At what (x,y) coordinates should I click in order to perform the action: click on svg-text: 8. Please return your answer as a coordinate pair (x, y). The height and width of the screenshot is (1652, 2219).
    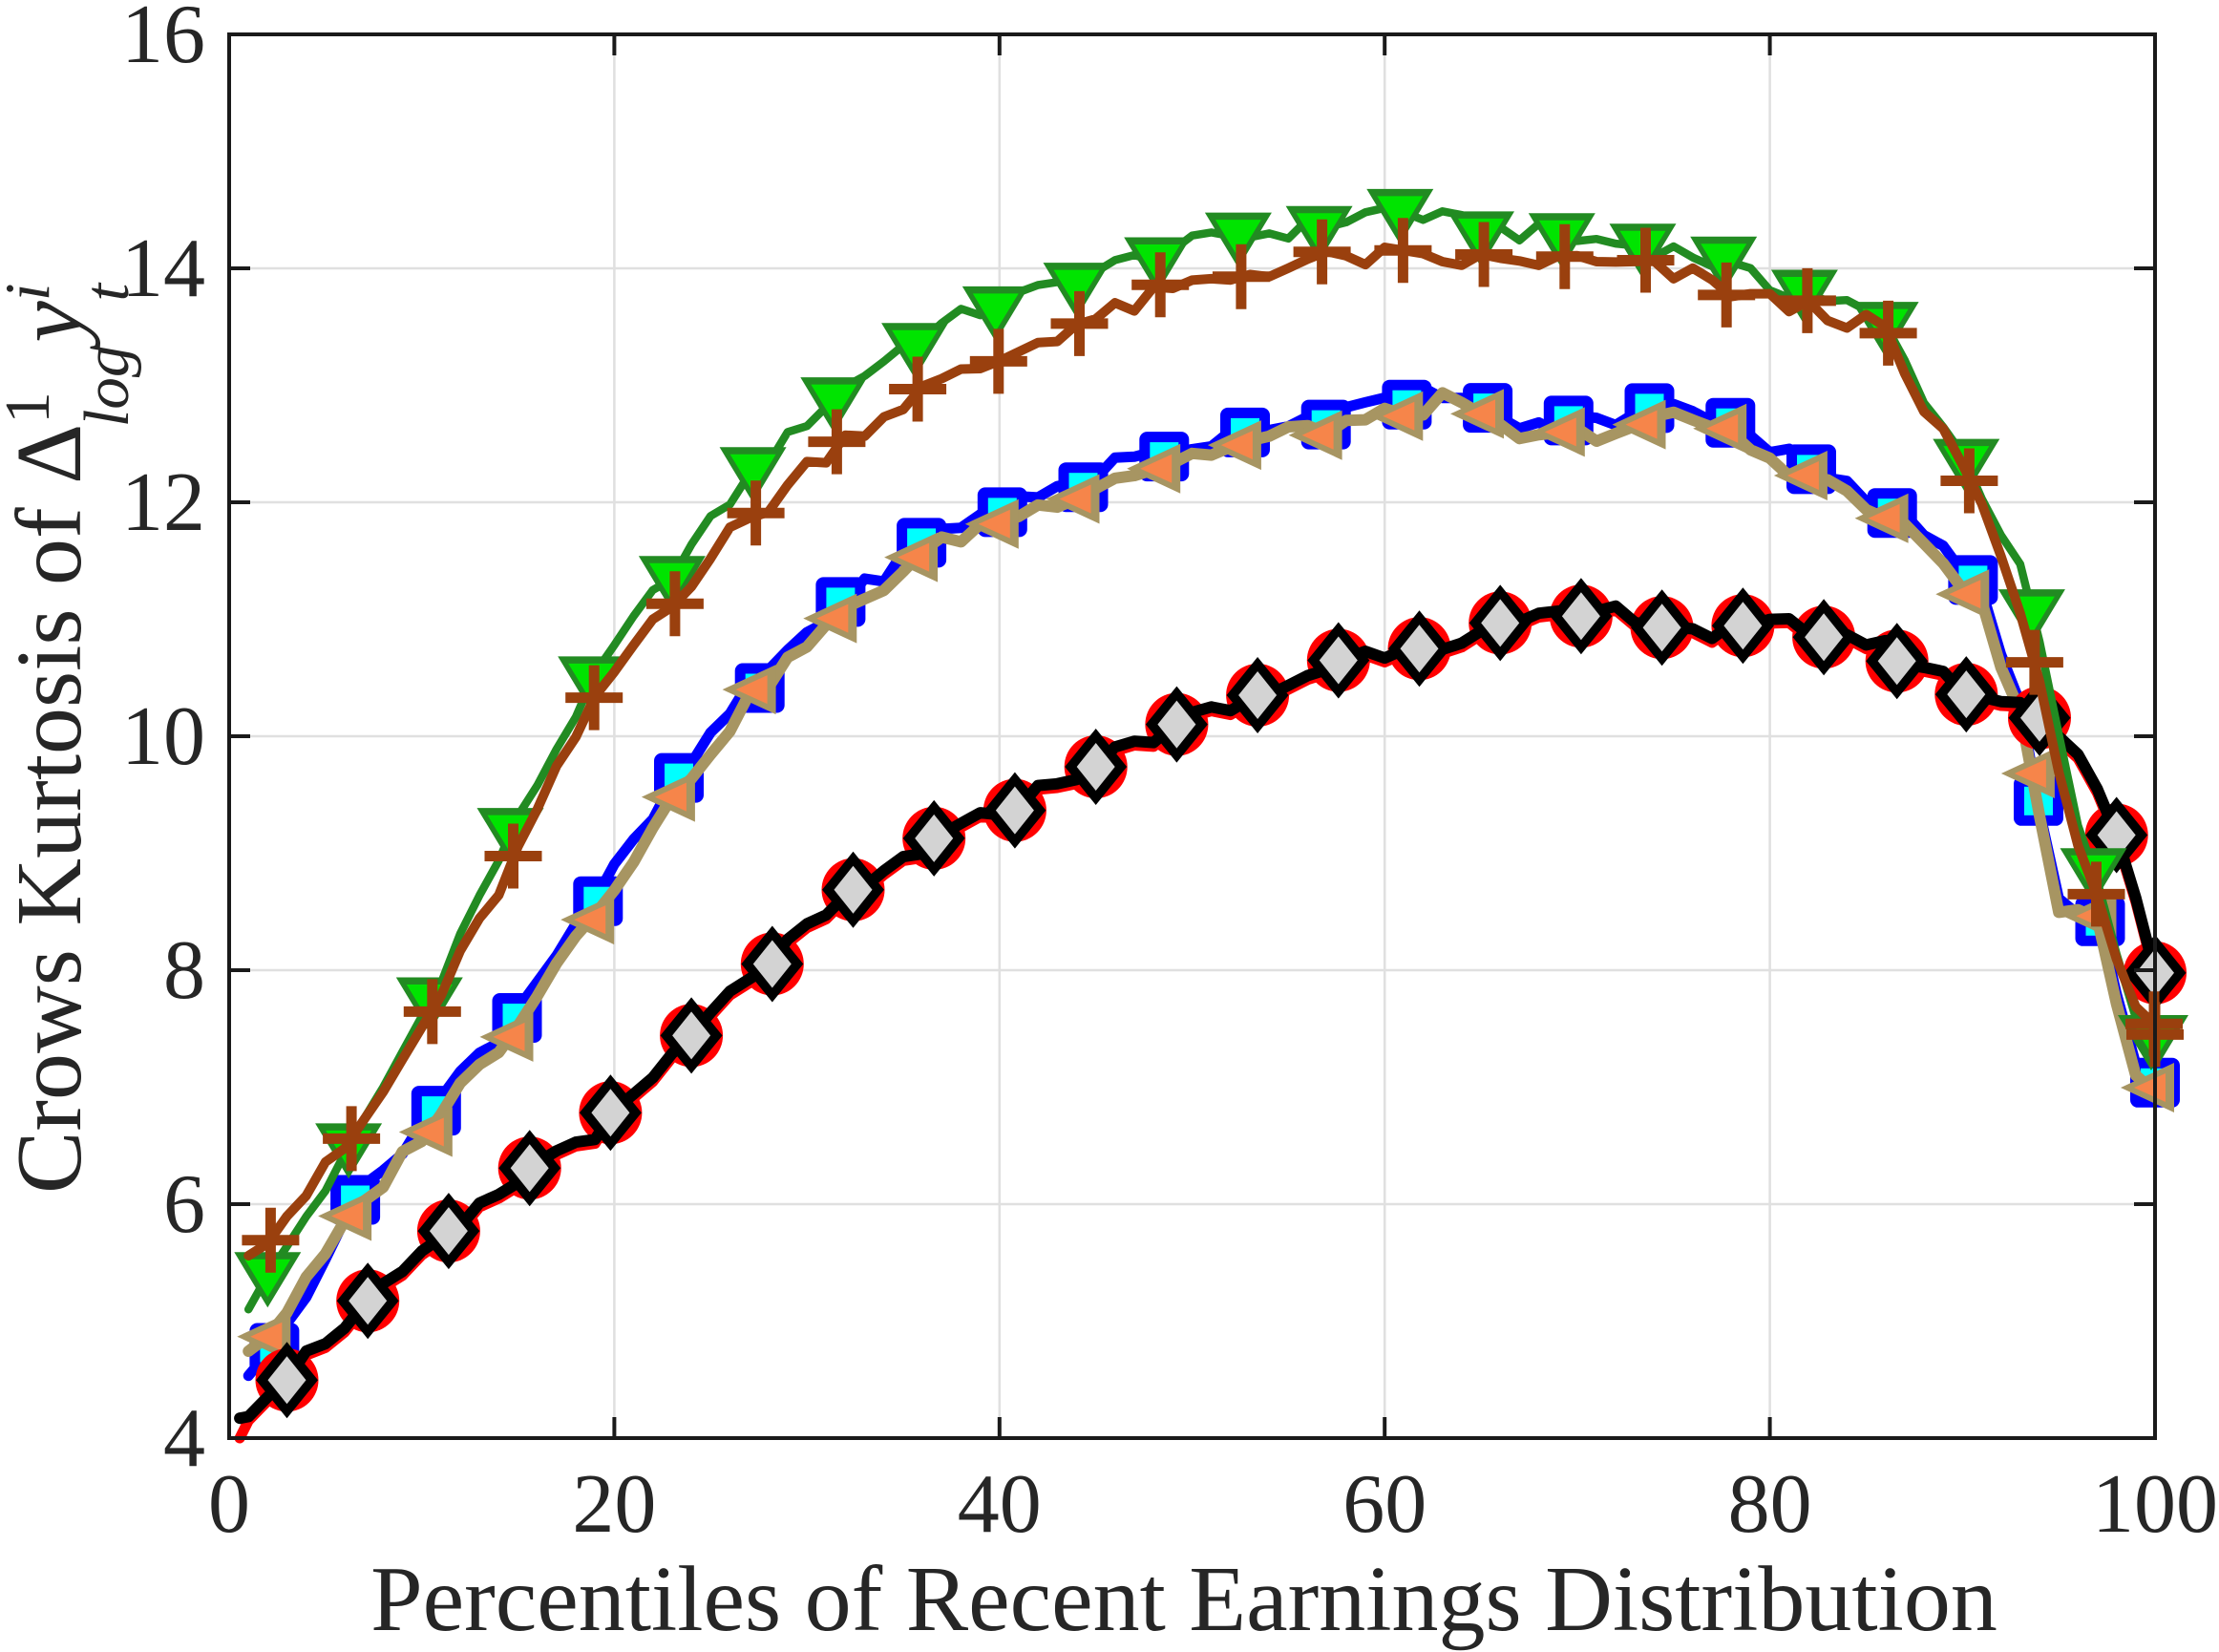
    Looking at the image, I should click on (184, 970).